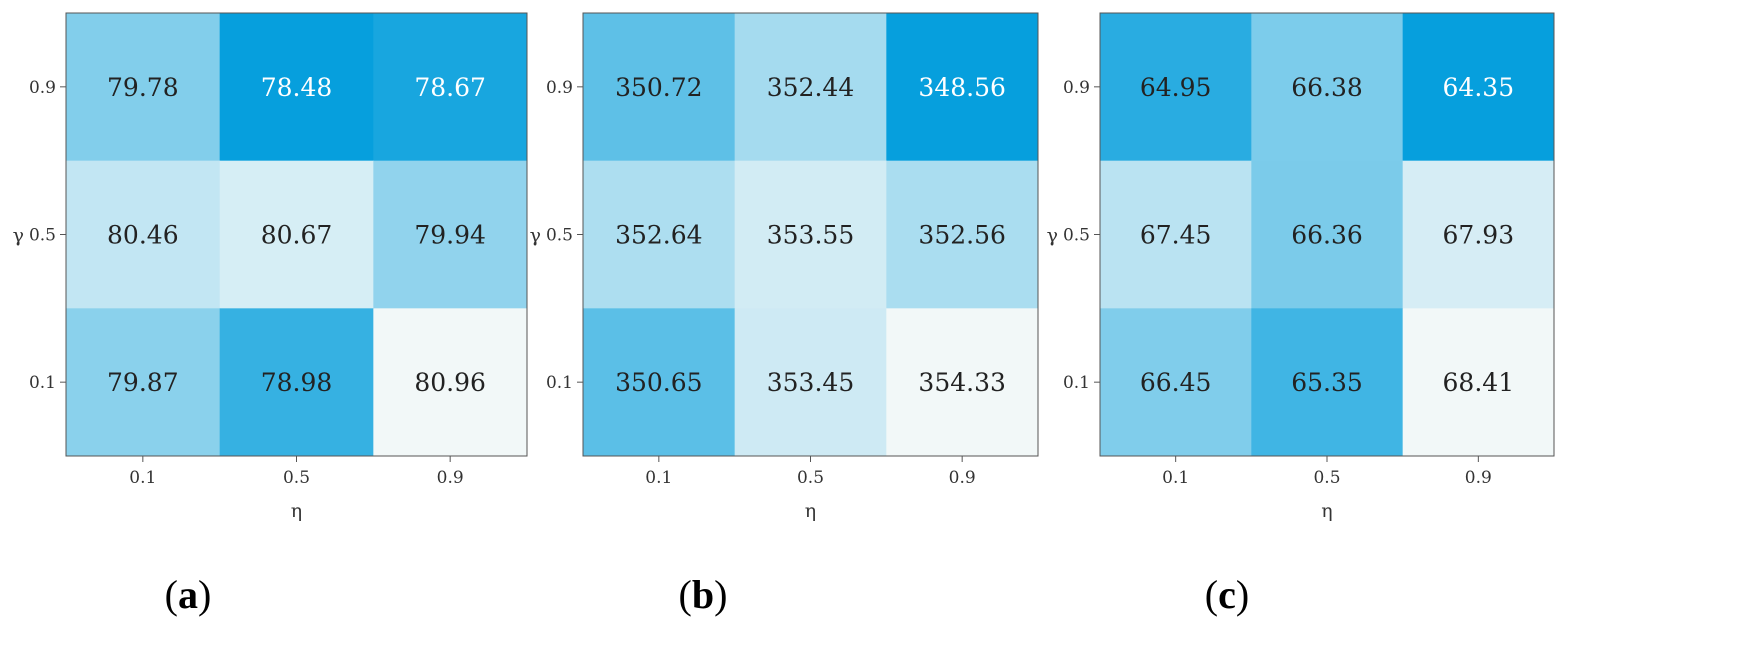  I want to click on cell-value-label: 66.36, so click(1327, 235).